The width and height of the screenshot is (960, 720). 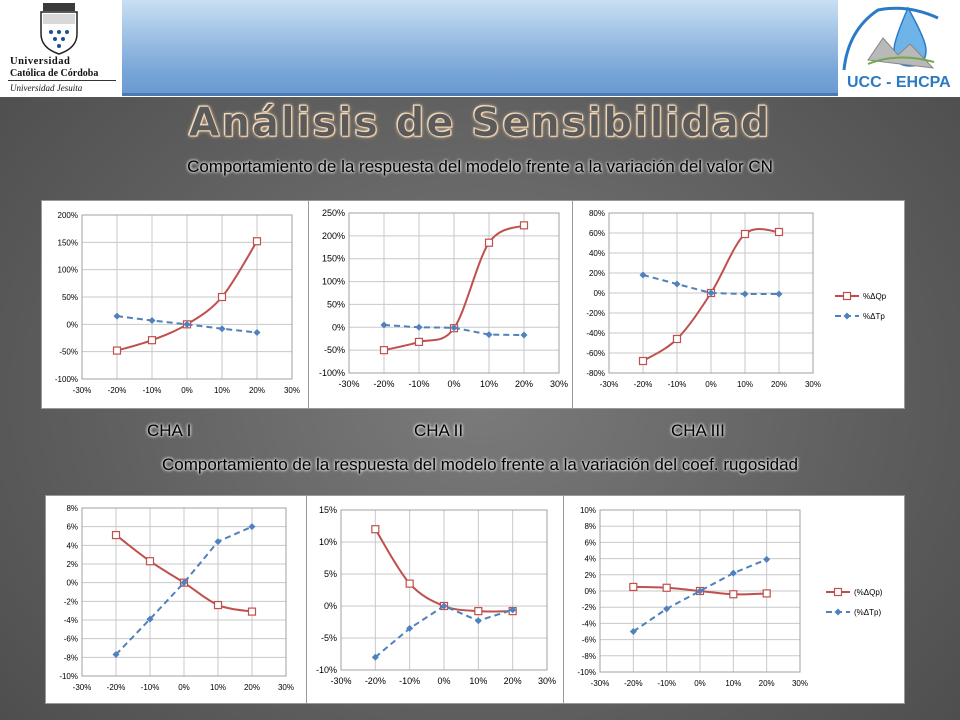 I want to click on logo-text-3: Universidad Jesuita, so click(x=46, y=88).